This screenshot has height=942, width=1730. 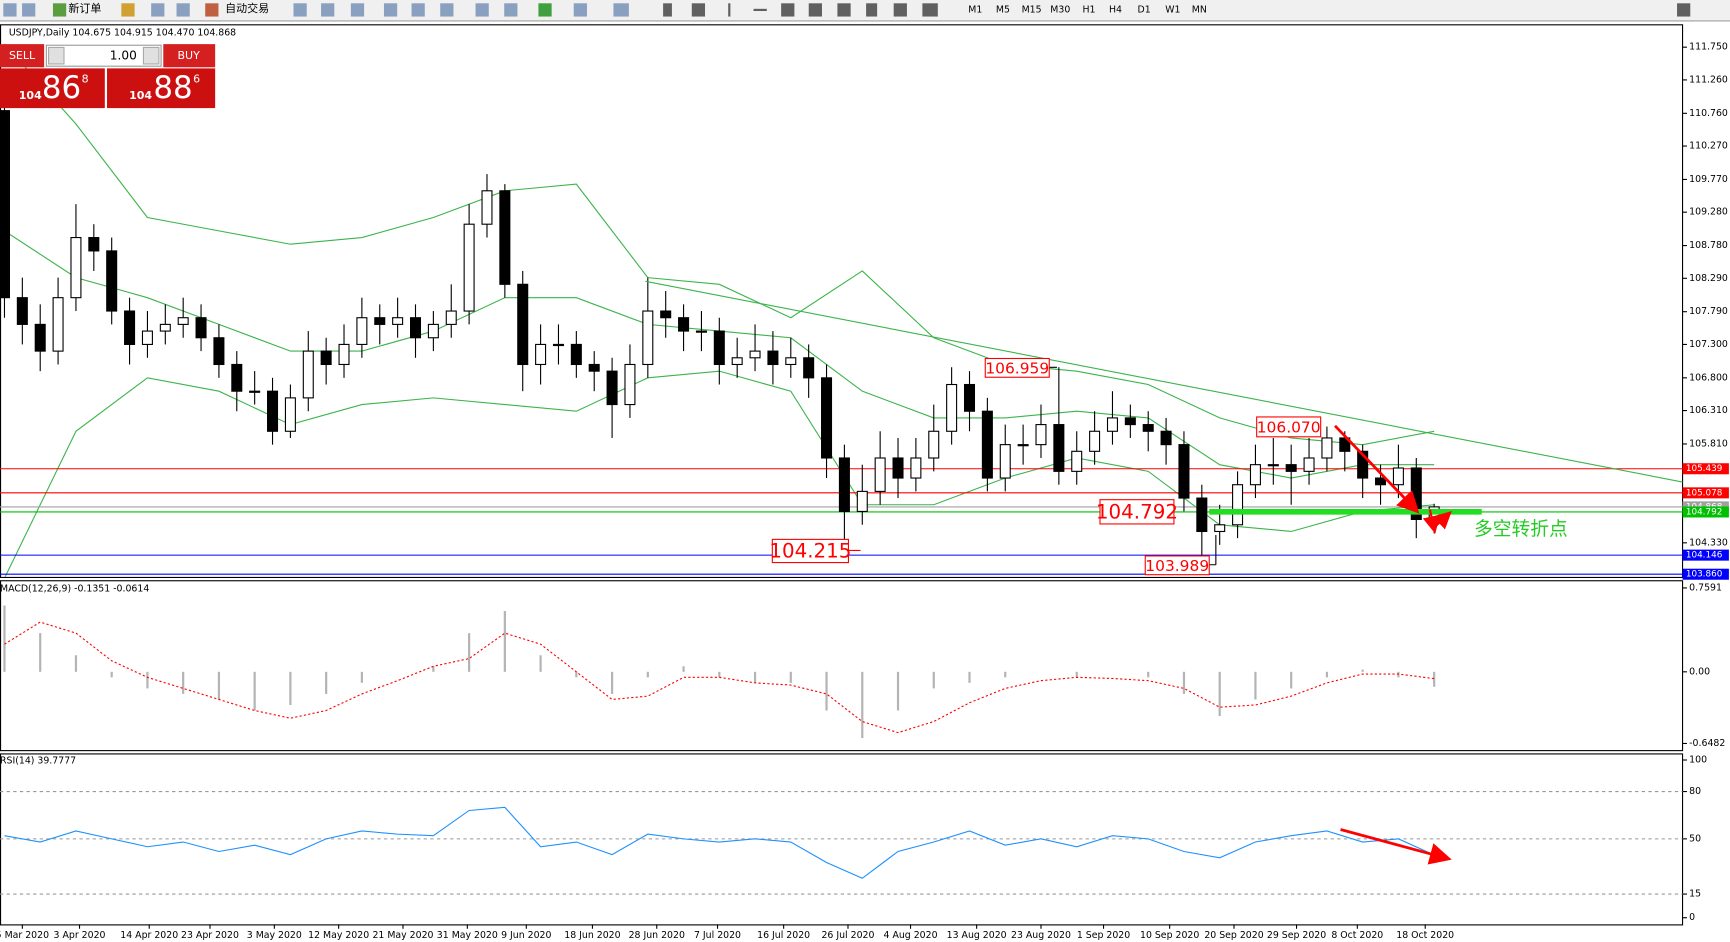 What do you see at coordinates (637, 8) in the screenshot?
I see `toolbar-labels: 新订单 自动交易 M1 M5 M15 M30 H1 H4 D1 W1 MN` at bounding box center [637, 8].